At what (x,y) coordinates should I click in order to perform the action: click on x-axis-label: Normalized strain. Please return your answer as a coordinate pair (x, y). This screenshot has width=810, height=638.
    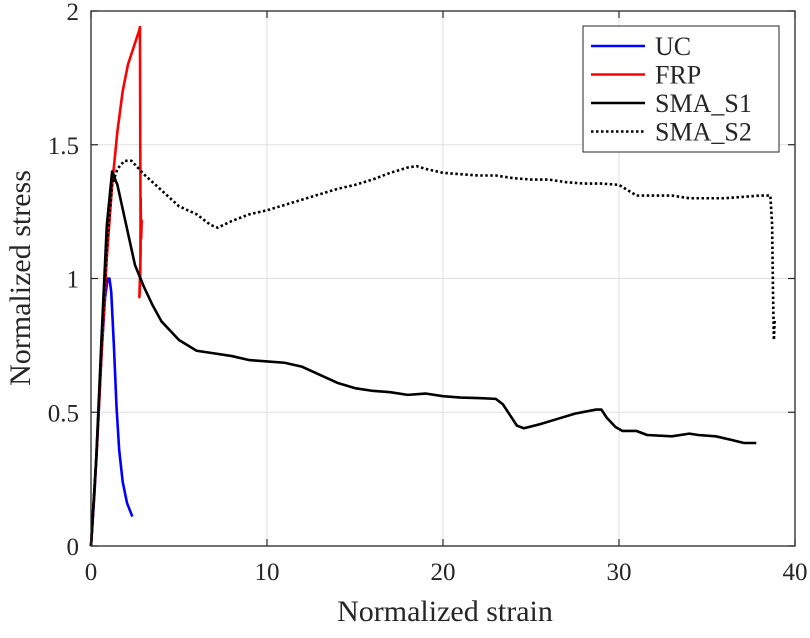
    Looking at the image, I should click on (445, 611).